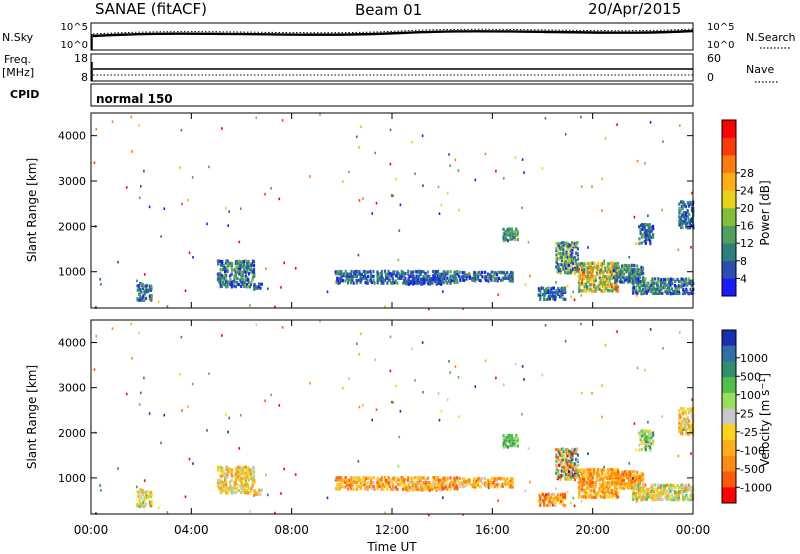 The image size is (800, 554). Describe the element at coordinates (72, 226) in the screenshot. I see `y-tick-label: 2000` at that location.